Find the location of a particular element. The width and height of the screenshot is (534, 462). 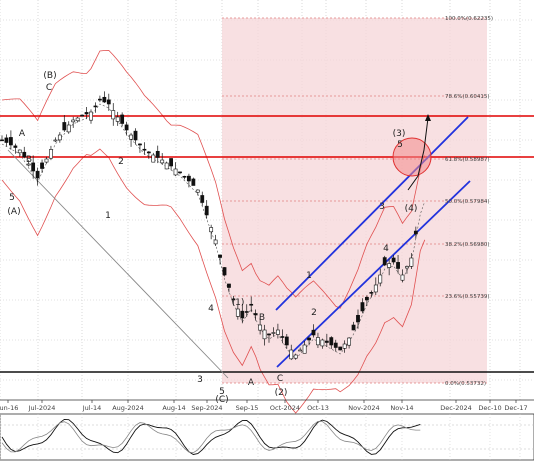

projection-arrow is located at coordinates (418, 154).